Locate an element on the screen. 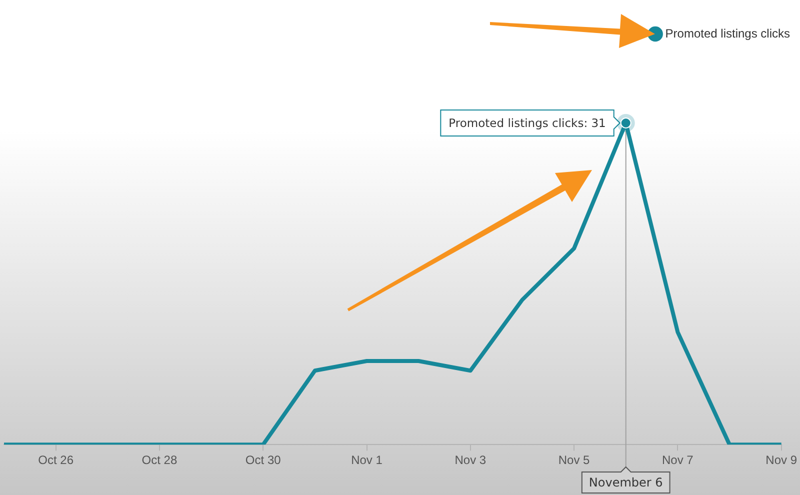 This screenshot has width=800, height=495. ref-line-label: November 6 is located at coordinates (625, 483).